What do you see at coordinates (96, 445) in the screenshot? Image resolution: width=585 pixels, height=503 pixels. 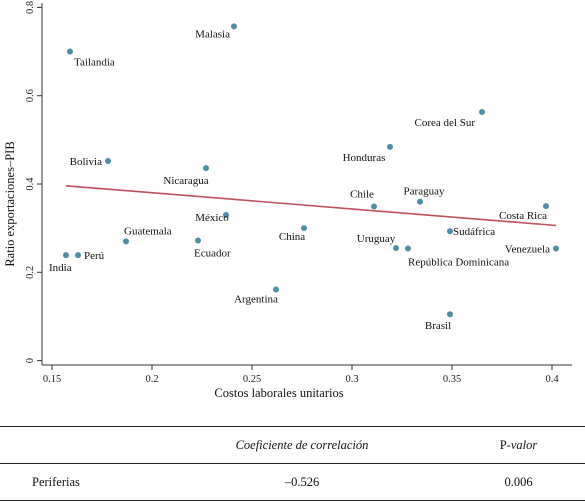 I see `table-header-blank` at bounding box center [96, 445].